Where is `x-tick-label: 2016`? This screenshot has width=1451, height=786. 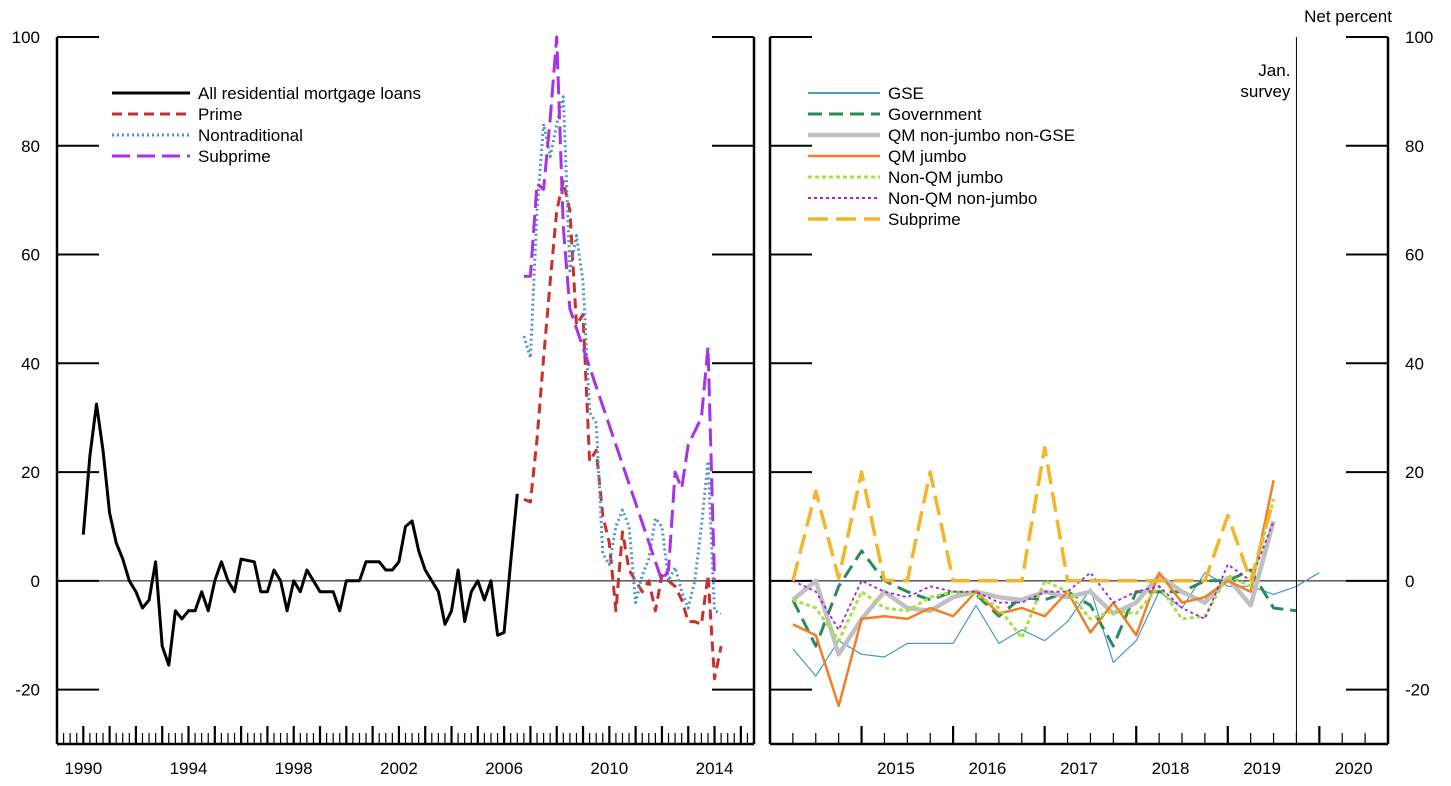 x-tick-label: 2016 is located at coordinates (988, 768).